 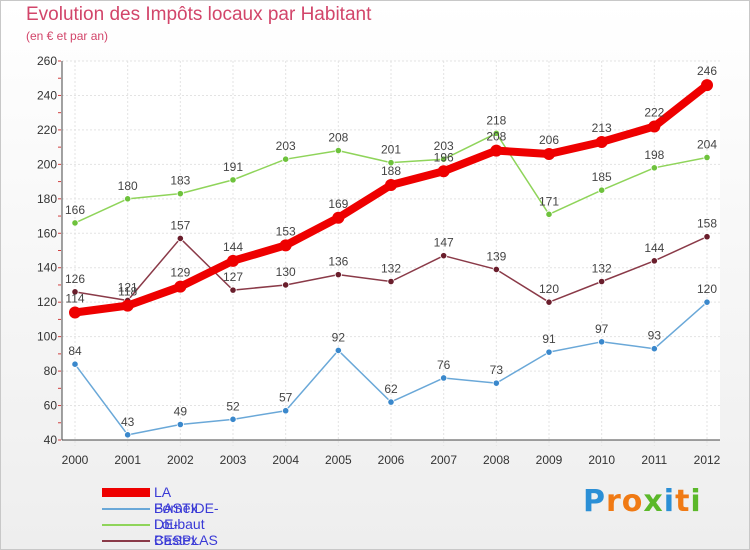 What do you see at coordinates (74, 299) in the screenshot?
I see `data-label-la-bastide-de-besplas: 114` at bounding box center [74, 299].